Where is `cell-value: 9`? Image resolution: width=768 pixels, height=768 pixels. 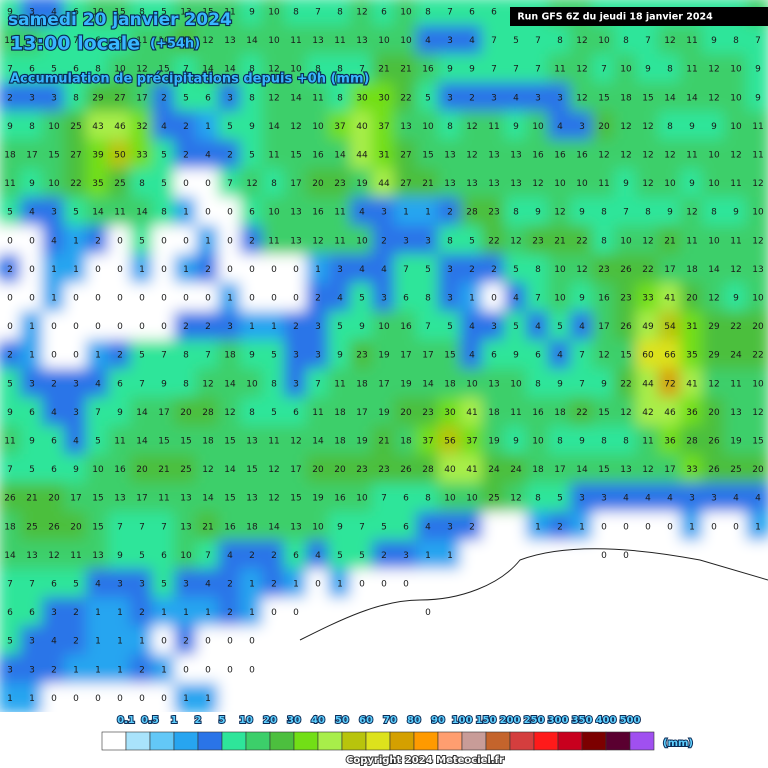
cell-value: 9 is located at coordinates (758, 98).